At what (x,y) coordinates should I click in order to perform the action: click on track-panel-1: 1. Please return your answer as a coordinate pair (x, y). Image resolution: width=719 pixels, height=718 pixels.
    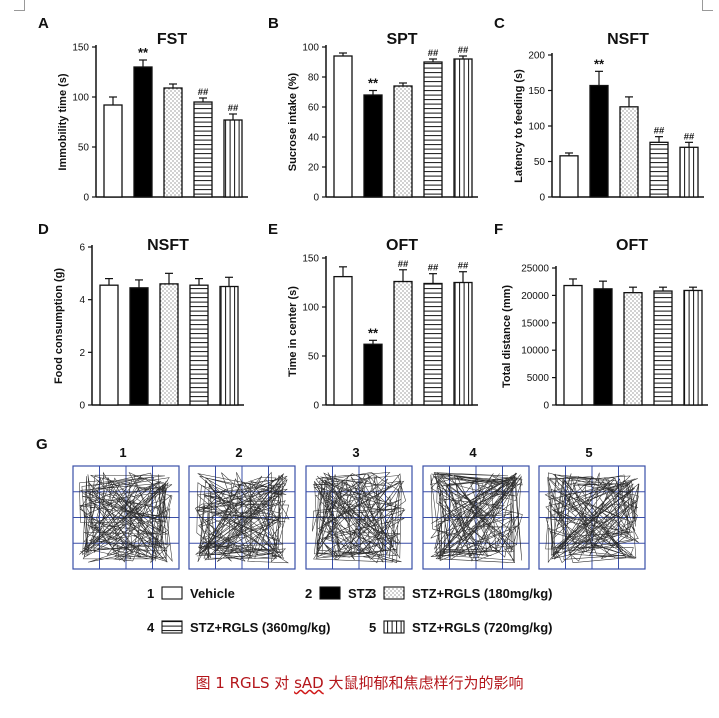
    Looking at the image, I should click on (126, 507).